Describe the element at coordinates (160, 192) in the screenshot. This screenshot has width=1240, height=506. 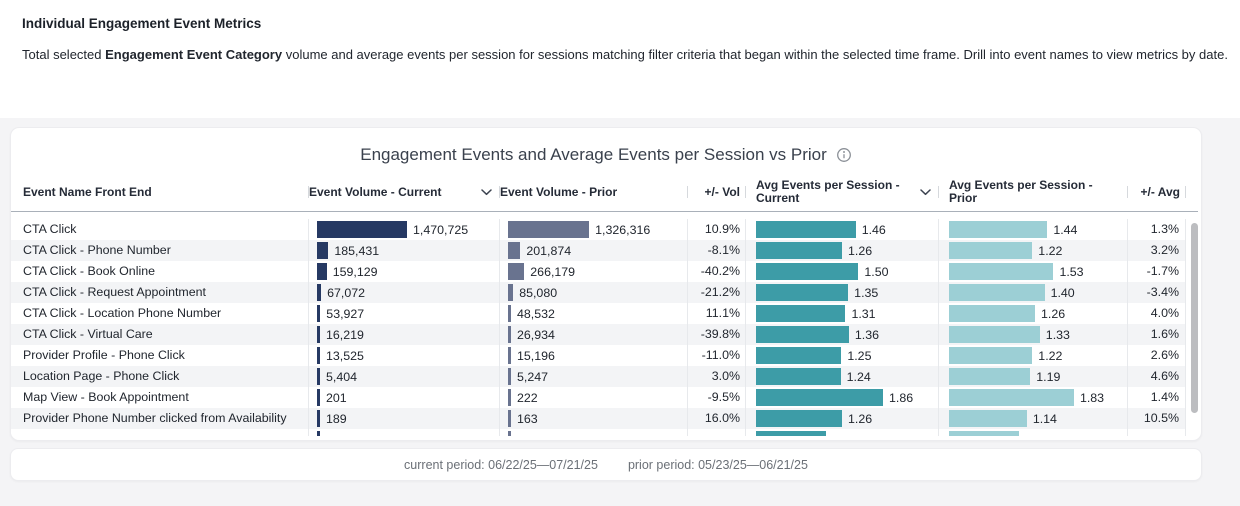
I see `column-header-event-name: Event Name Front End` at that location.